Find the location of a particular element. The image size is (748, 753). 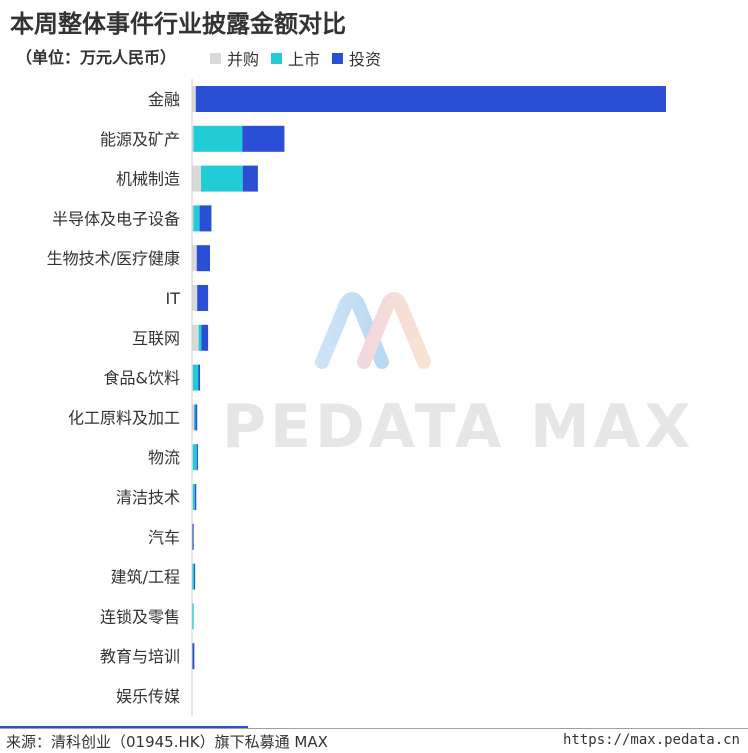

category-label: IT is located at coordinates (173, 298).